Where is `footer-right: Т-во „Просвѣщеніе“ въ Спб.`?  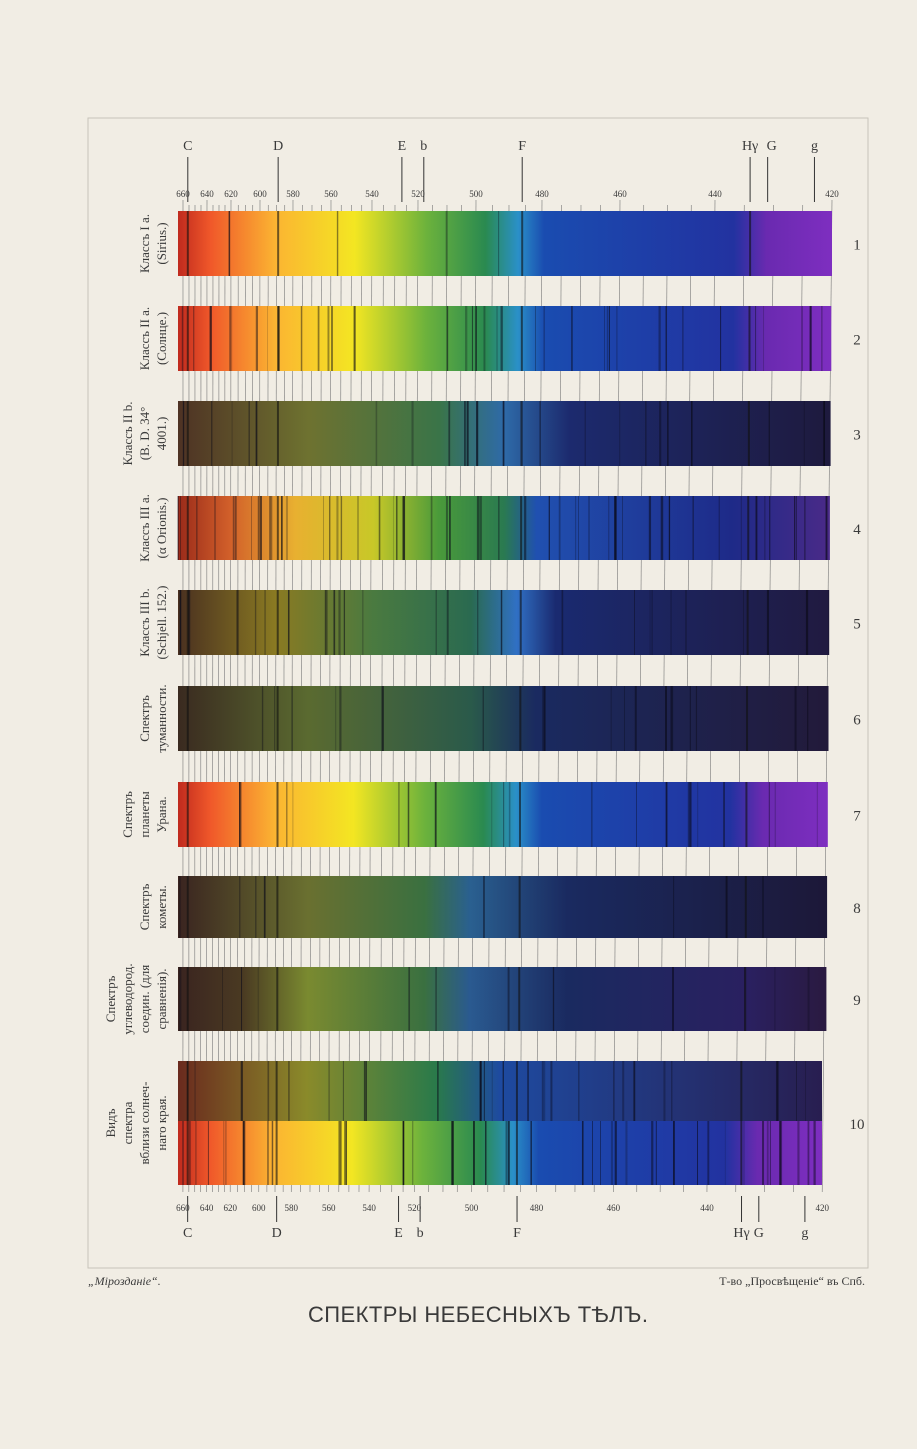 footer-right: Т-во „Просвѣщеніе“ въ Спб. is located at coordinates (792, 1281).